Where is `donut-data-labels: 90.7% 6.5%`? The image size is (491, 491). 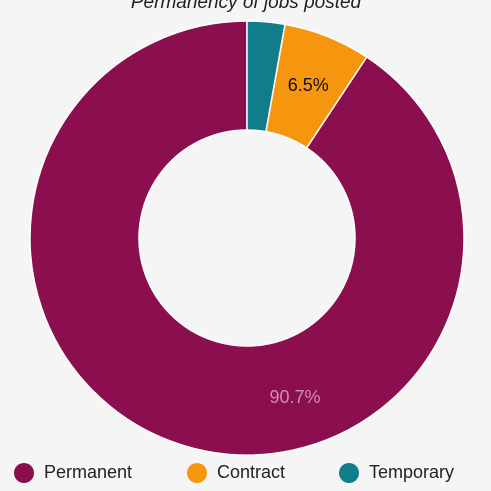 donut-data-labels: 90.7% 6.5% is located at coordinates (298, 241).